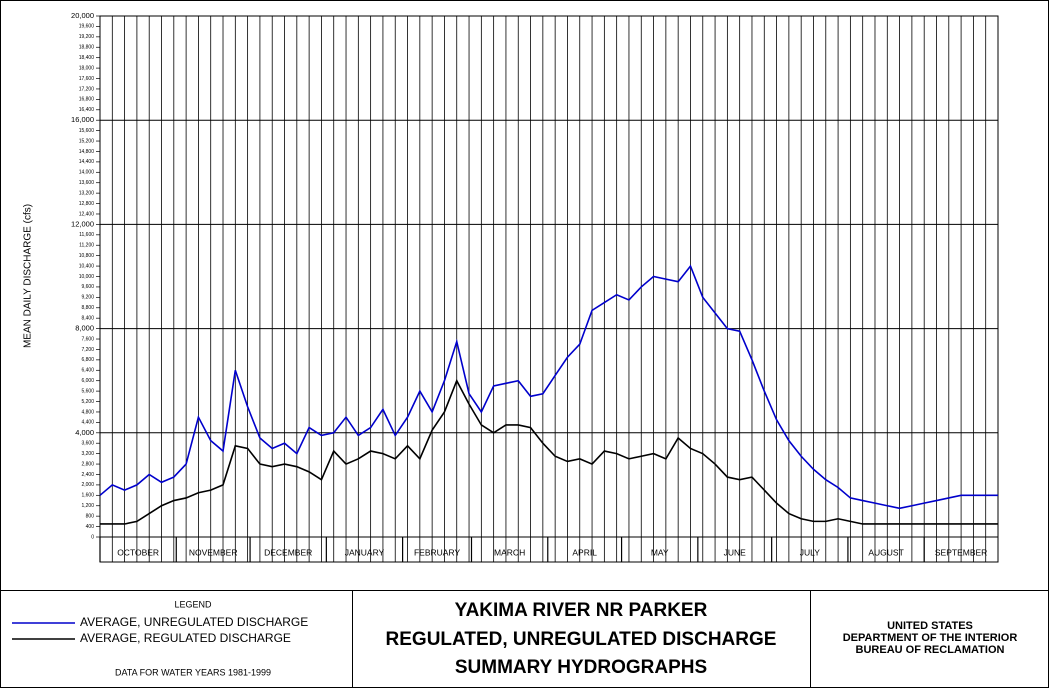  What do you see at coordinates (87, 319) in the screenshot?
I see `y-tick-label: 8,400` at bounding box center [87, 319].